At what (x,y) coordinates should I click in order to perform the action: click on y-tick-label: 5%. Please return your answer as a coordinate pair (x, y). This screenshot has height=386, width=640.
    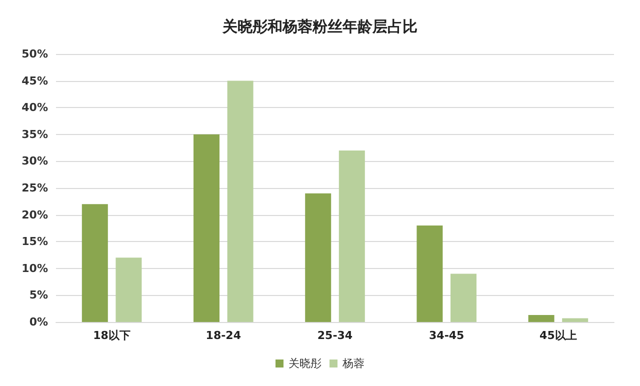
    Looking at the image, I should click on (38, 295).